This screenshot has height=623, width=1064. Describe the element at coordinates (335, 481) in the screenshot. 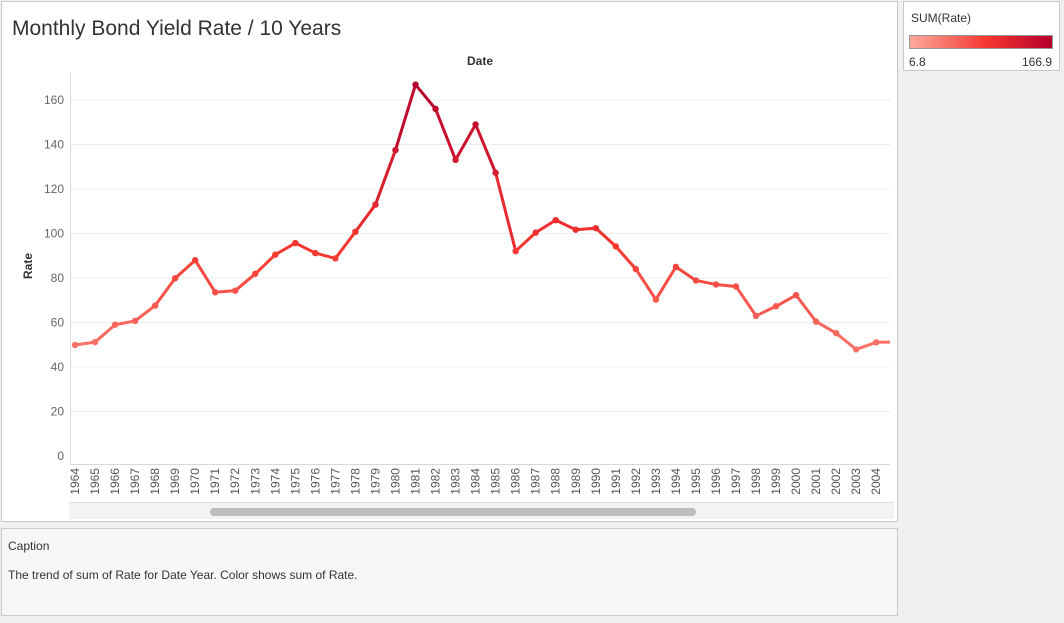

I see `x-tick-label: 1977` at that location.